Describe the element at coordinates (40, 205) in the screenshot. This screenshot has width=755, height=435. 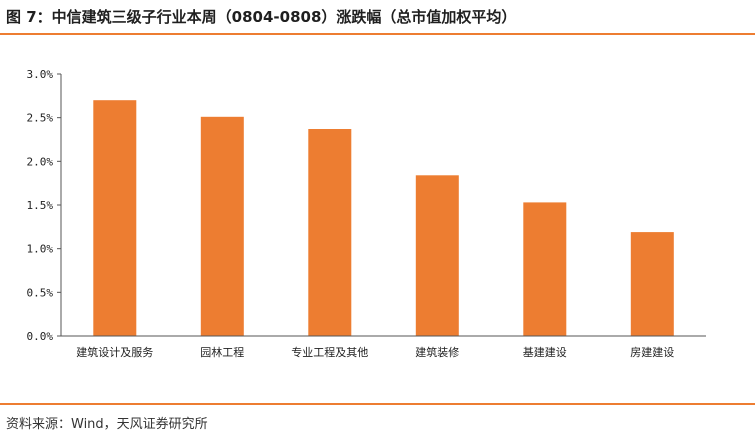
I see `y-tick-label: 1.5%` at that location.